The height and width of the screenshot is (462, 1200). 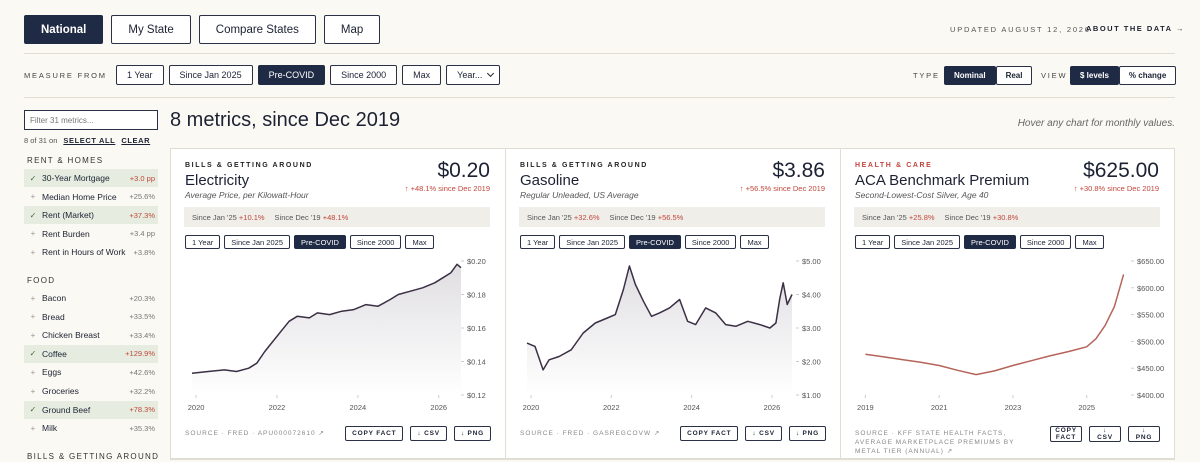 What do you see at coordinates (217, 180) in the screenshot?
I see `card-title: Electricity` at bounding box center [217, 180].